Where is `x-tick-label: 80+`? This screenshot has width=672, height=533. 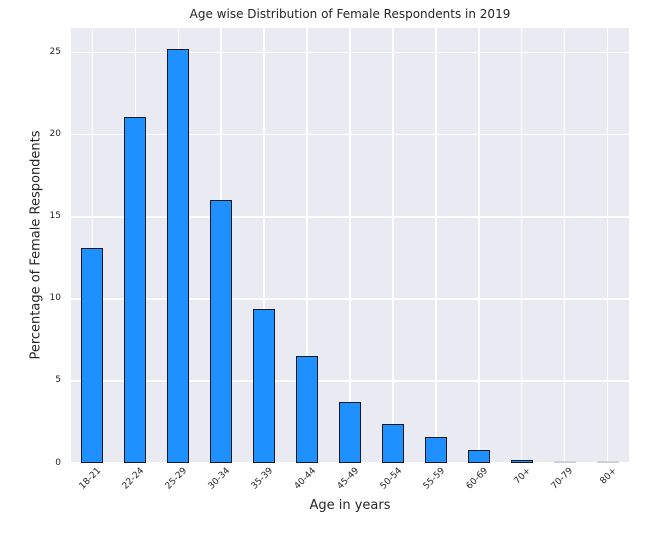
x-tick-label: 80+ is located at coordinates (608, 476).